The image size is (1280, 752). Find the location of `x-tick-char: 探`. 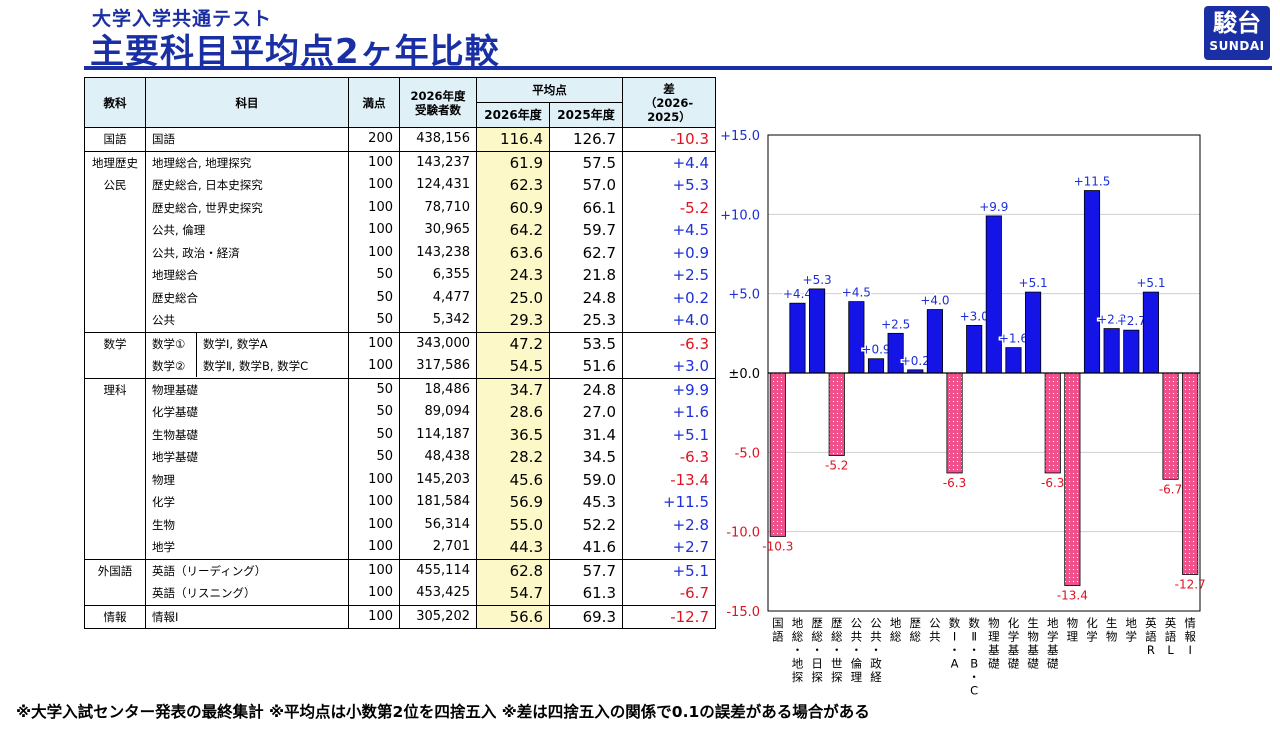

x-tick-char: 探 is located at coordinates (817, 677).